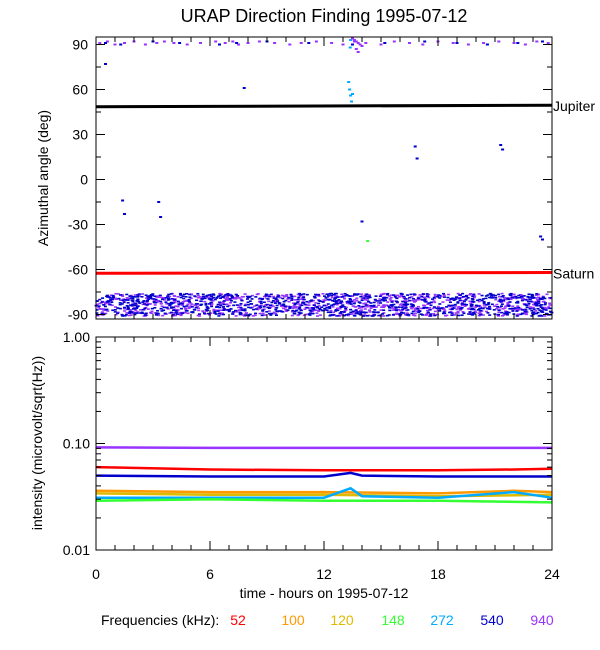 The height and width of the screenshot is (650, 600). What do you see at coordinates (324, 16) in the screenshot?
I see `chart-title: URAP Direction Finding 1995-07-12` at bounding box center [324, 16].